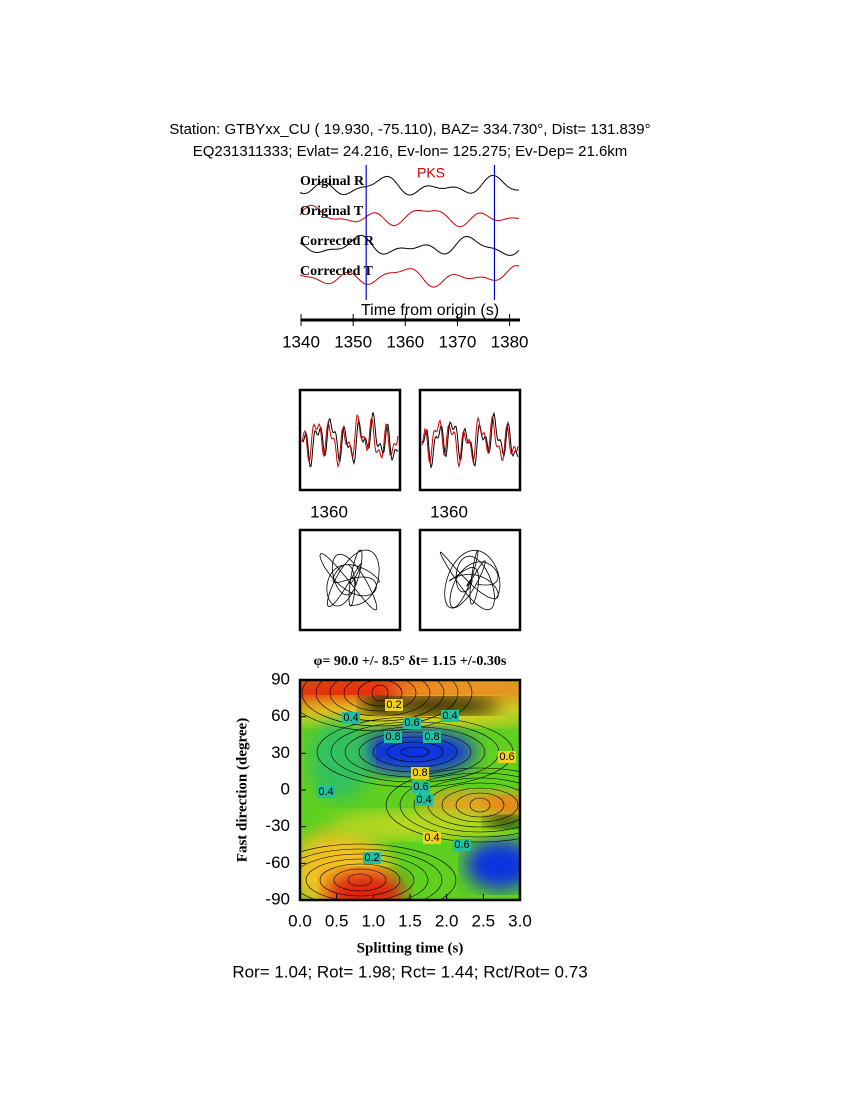  Describe the element at coordinates (374, 920) in the screenshot. I see `x-tick-label: 1.0` at that location.